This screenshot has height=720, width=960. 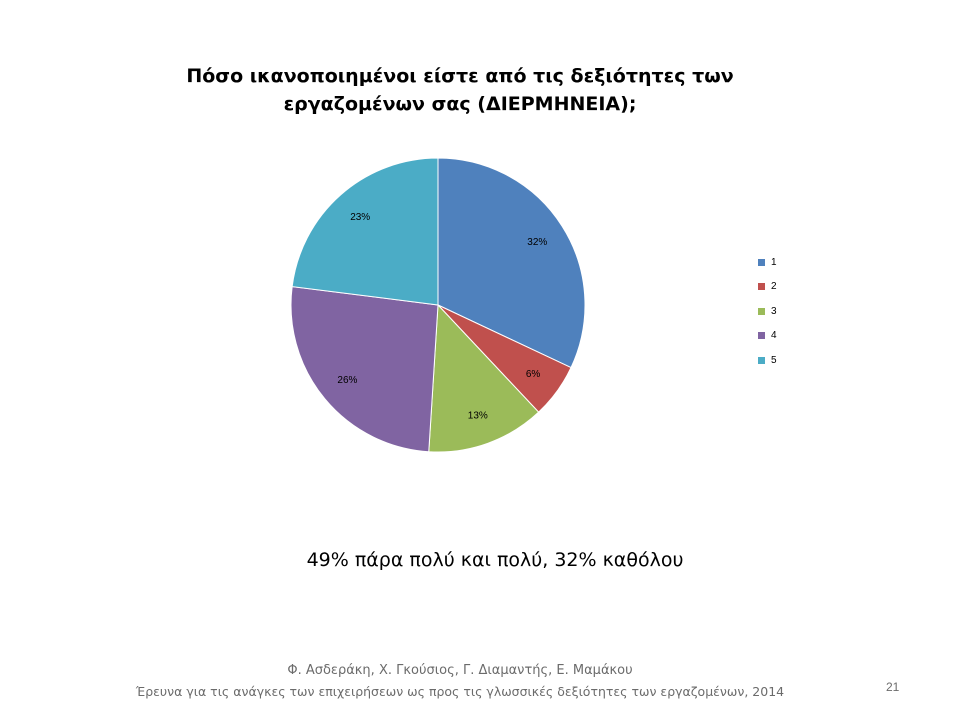 I want to click on legend-item-5: 5, so click(x=767, y=360).